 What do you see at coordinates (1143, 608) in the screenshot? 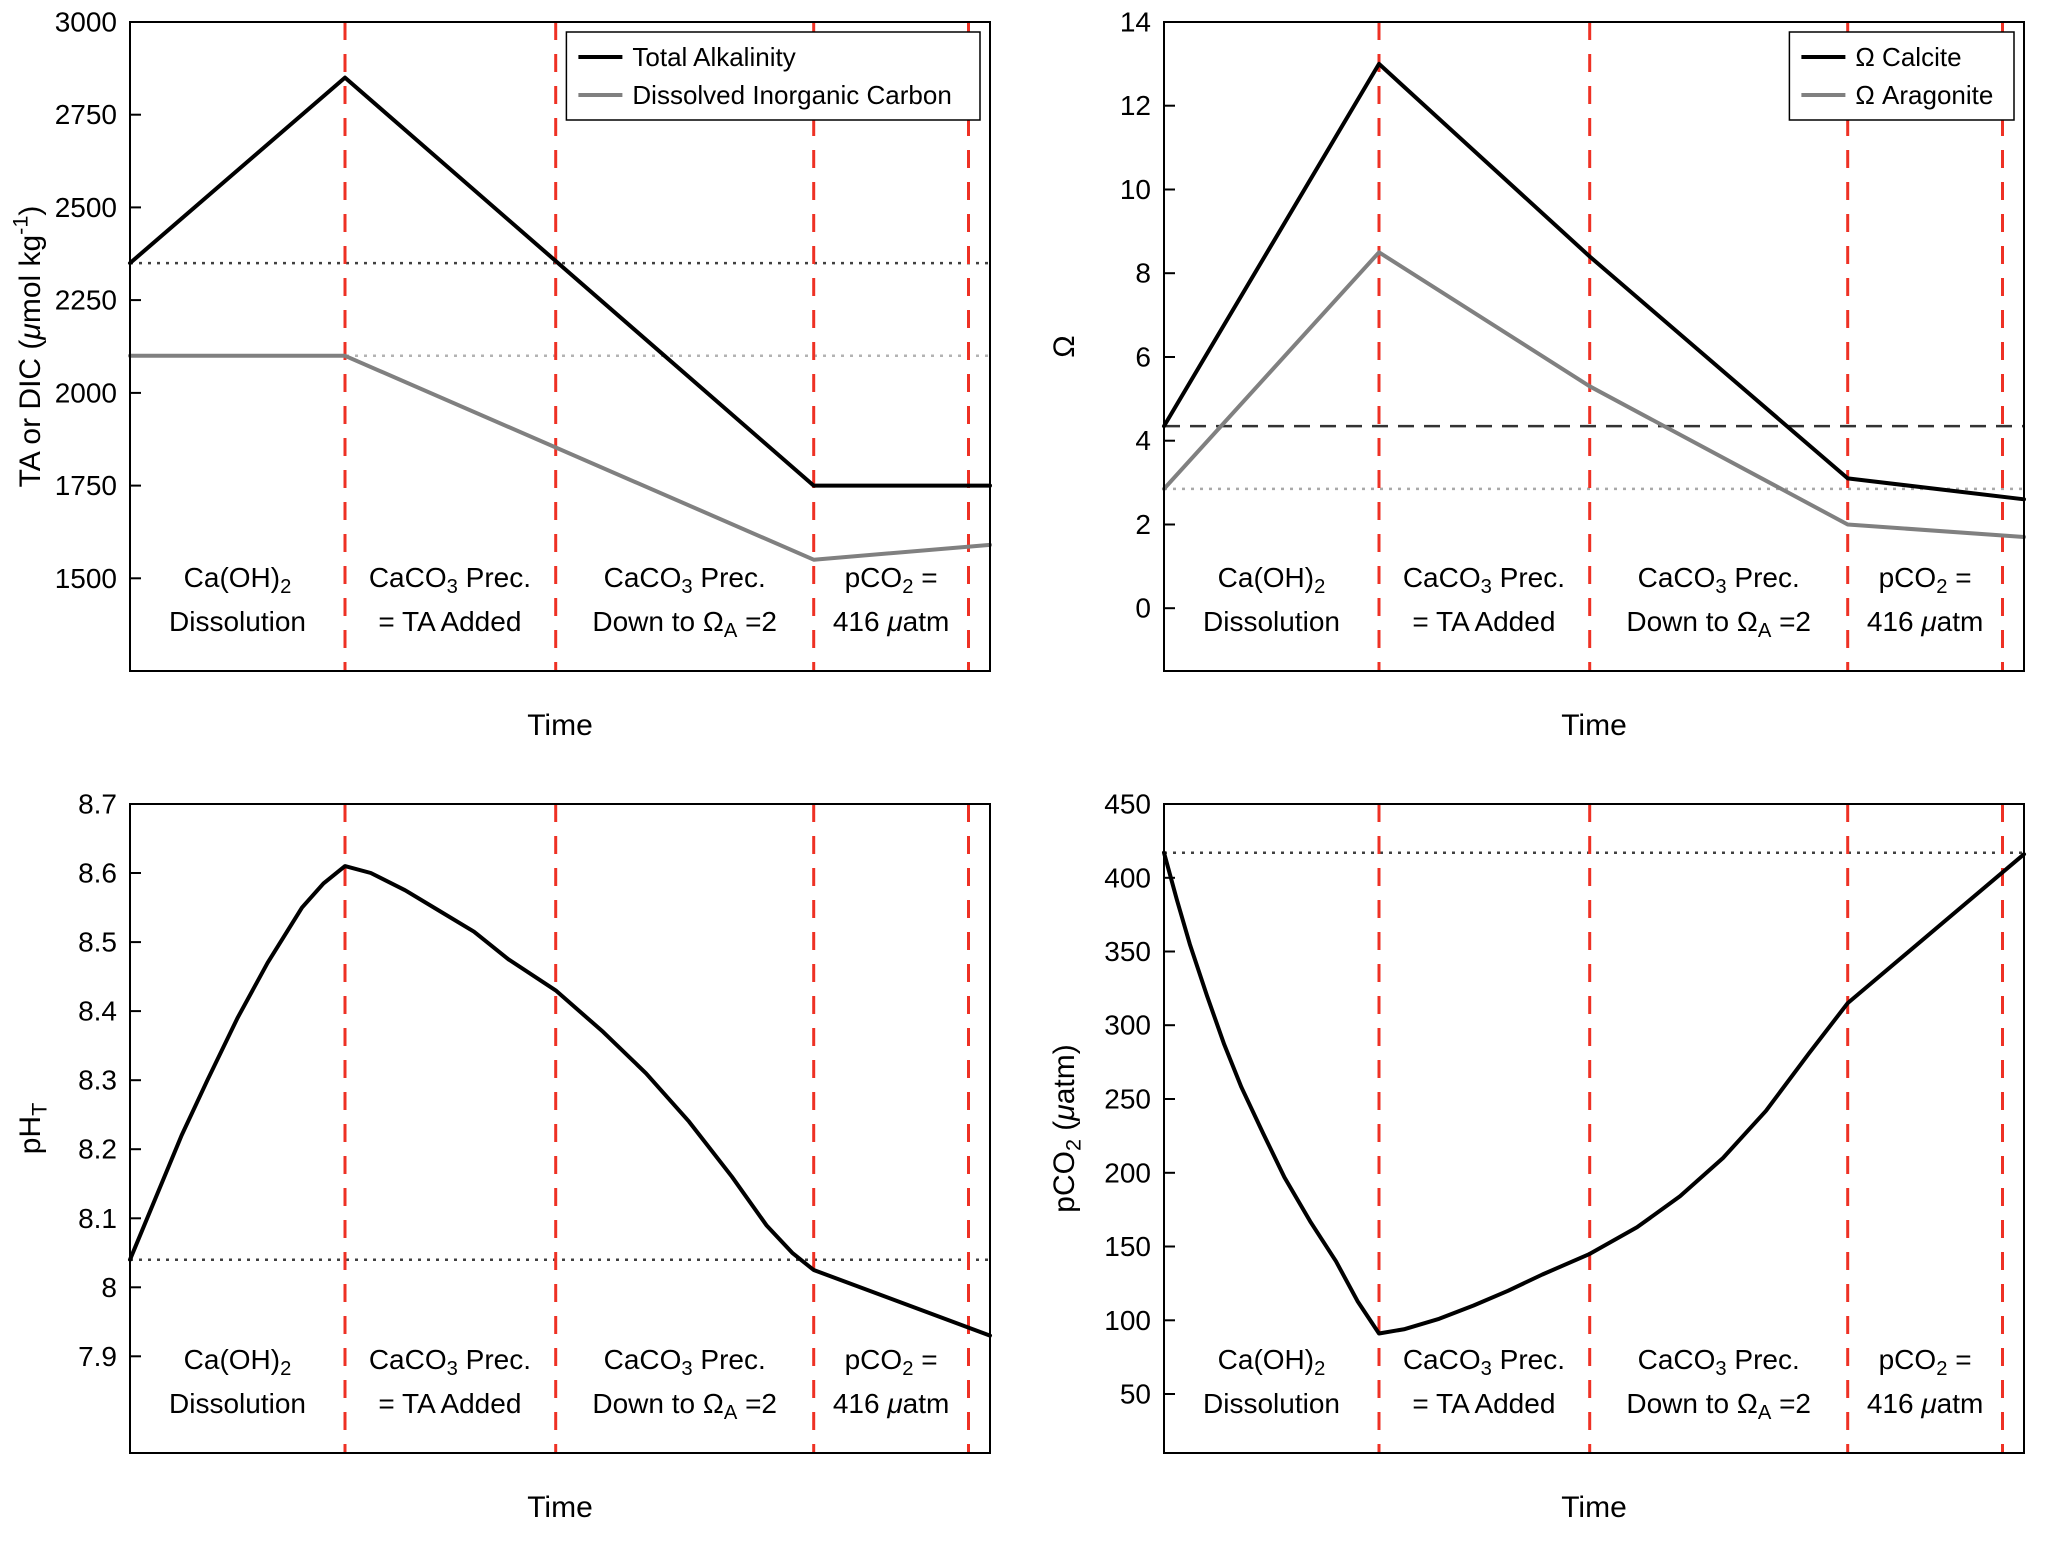
I see `y-tick-label: 0` at bounding box center [1143, 608].